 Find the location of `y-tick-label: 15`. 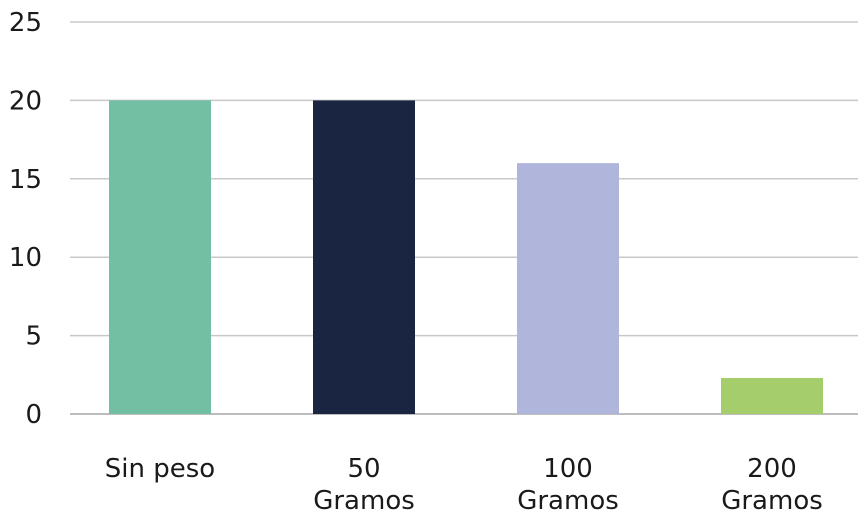

y-tick-label: 15 is located at coordinates (25, 180).